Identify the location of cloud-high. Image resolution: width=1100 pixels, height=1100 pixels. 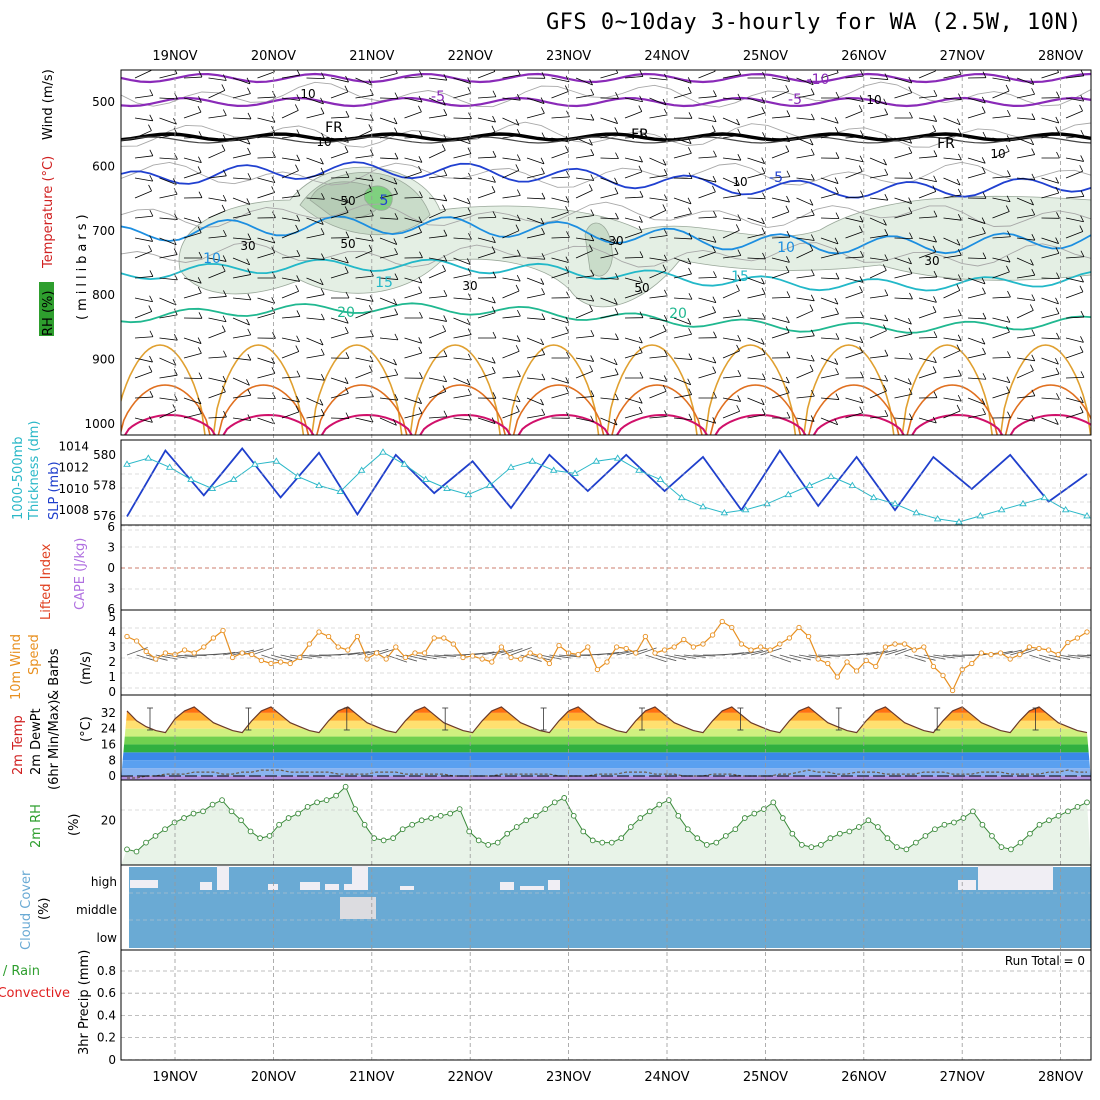
(360, 878).